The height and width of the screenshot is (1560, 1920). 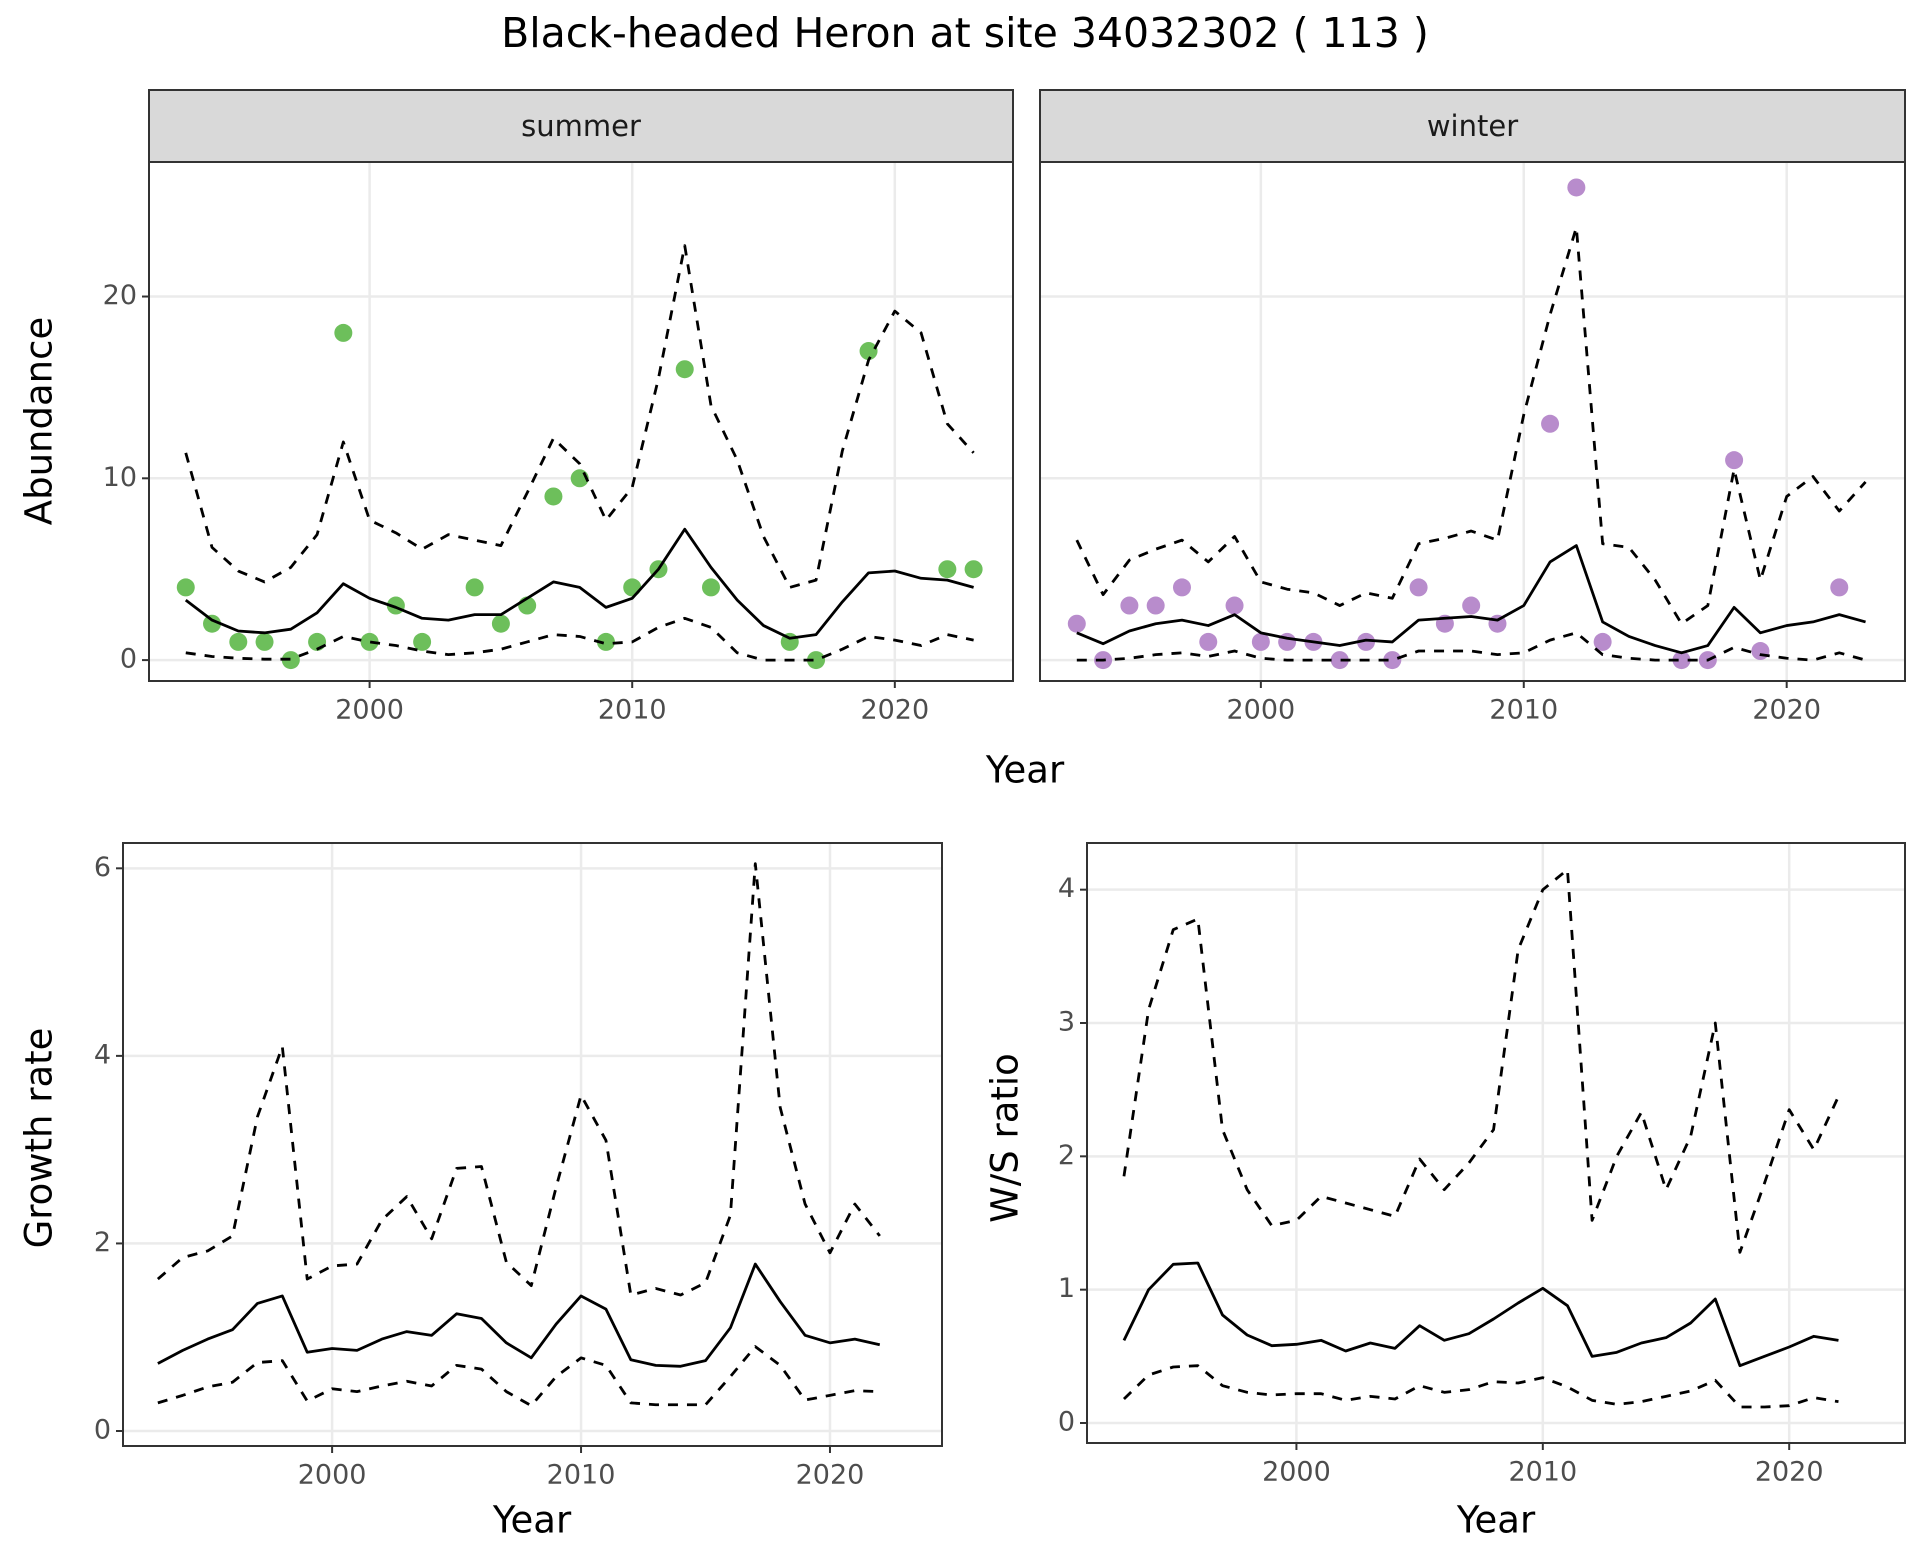 I want to click on y-axis-title: Abundance, so click(x=39, y=421).